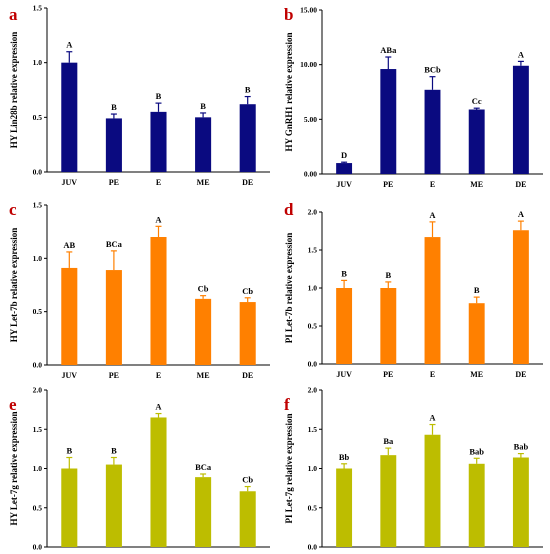  Describe the element at coordinates (289, 209) in the screenshot. I see `panel-letter: d` at that location.